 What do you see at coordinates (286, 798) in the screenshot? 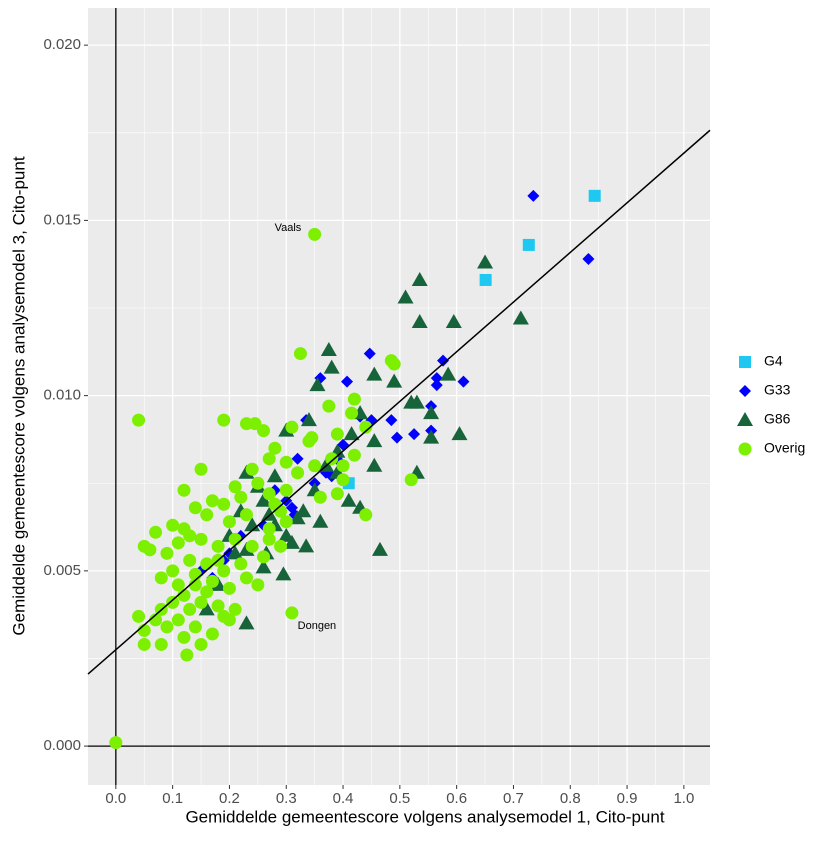
I see `x-tick-label: 0.3` at bounding box center [286, 798].